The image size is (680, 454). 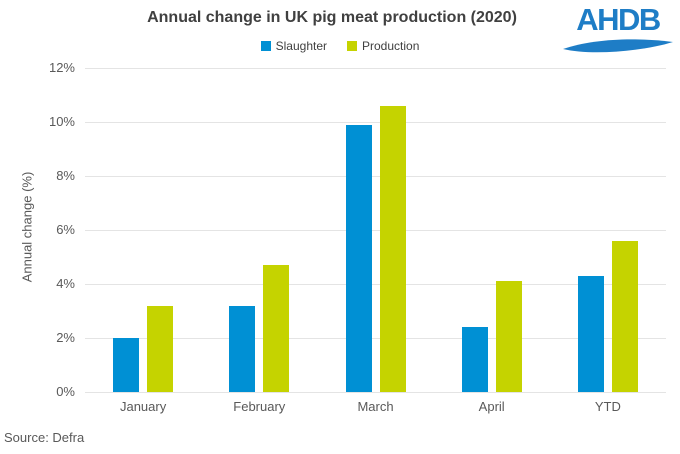 What do you see at coordinates (65, 337) in the screenshot?
I see `y-tick-label-2: 2%` at bounding box center [65, 337].